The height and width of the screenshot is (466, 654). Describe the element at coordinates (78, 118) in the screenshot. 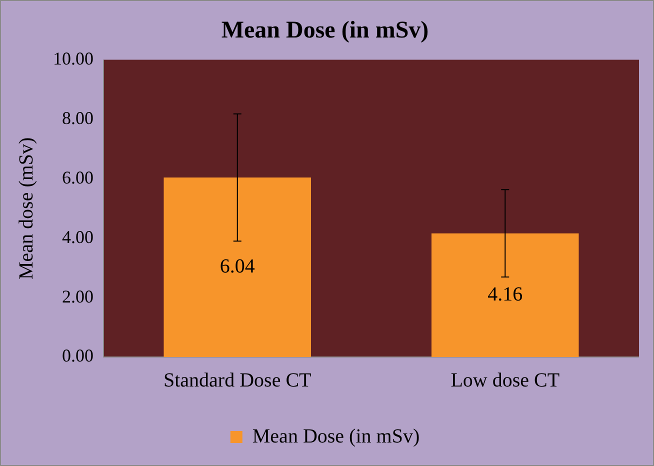

I see `y-tick-label: 8.00` at that location.